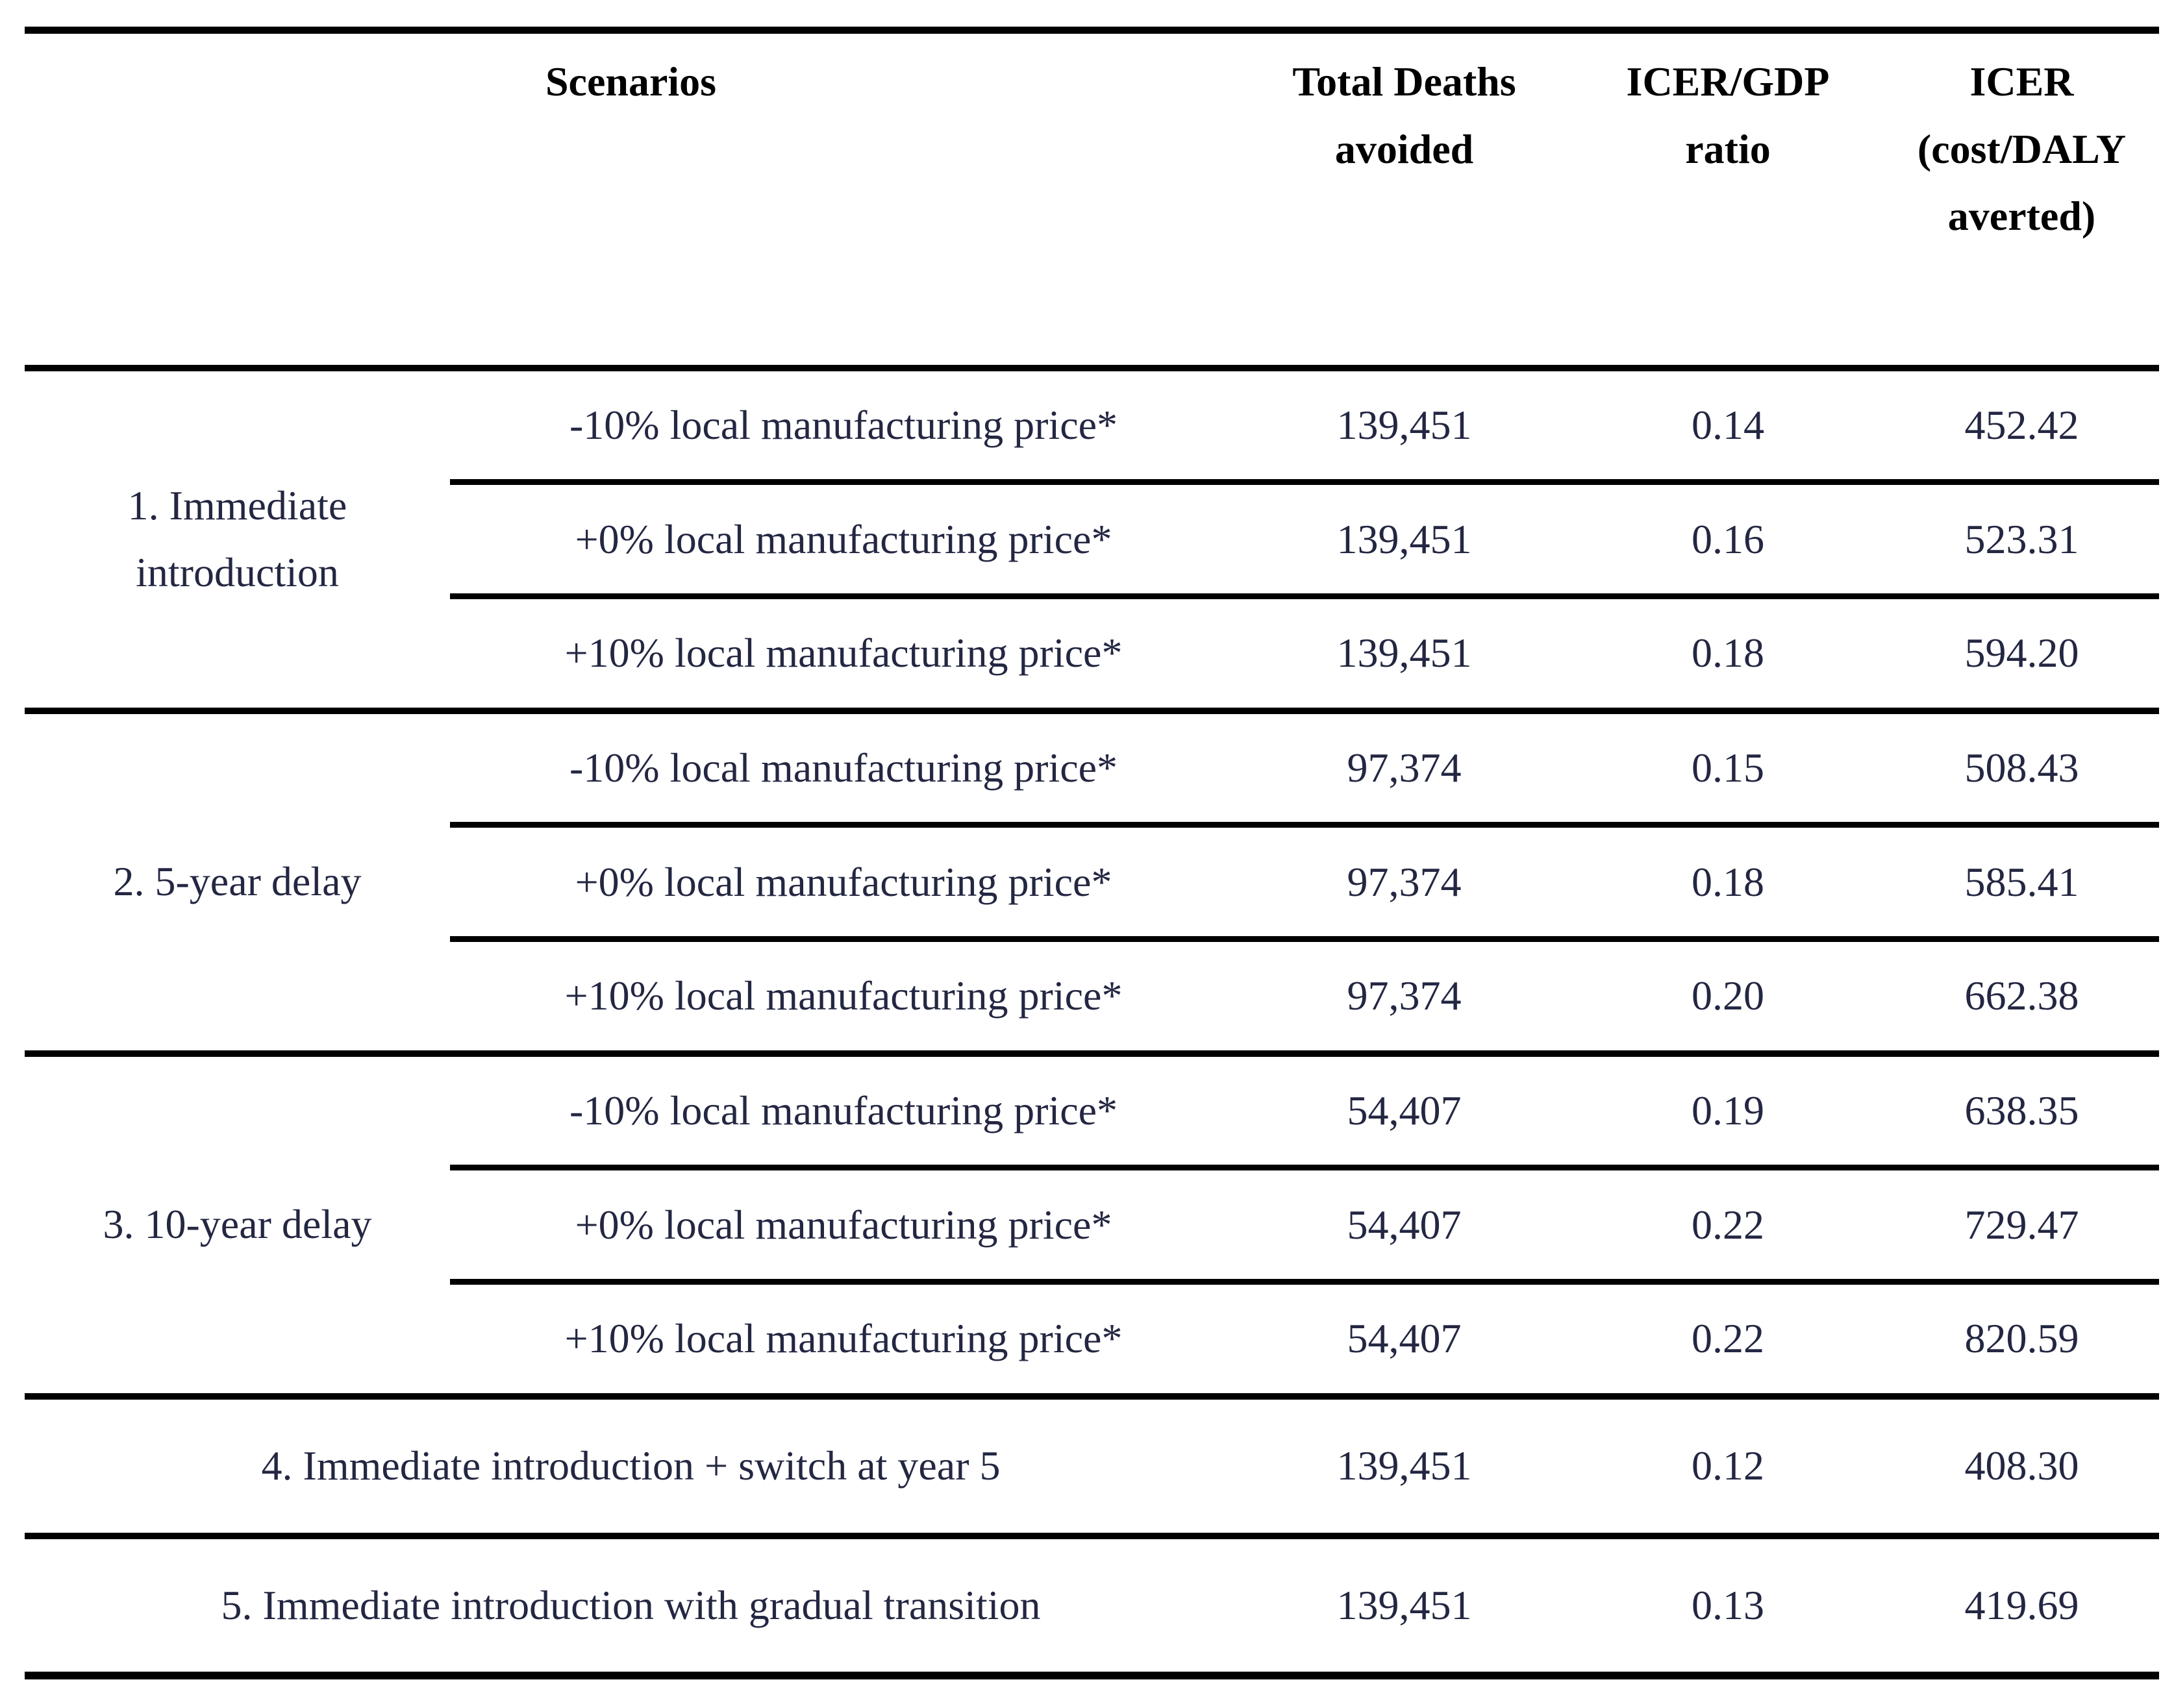 The height and width of the screenshot is (1708, 2174). Describe the element at coordinates (1728, 426) in the screenshot. I see `icer-gdp-value: 0.14` at that location.